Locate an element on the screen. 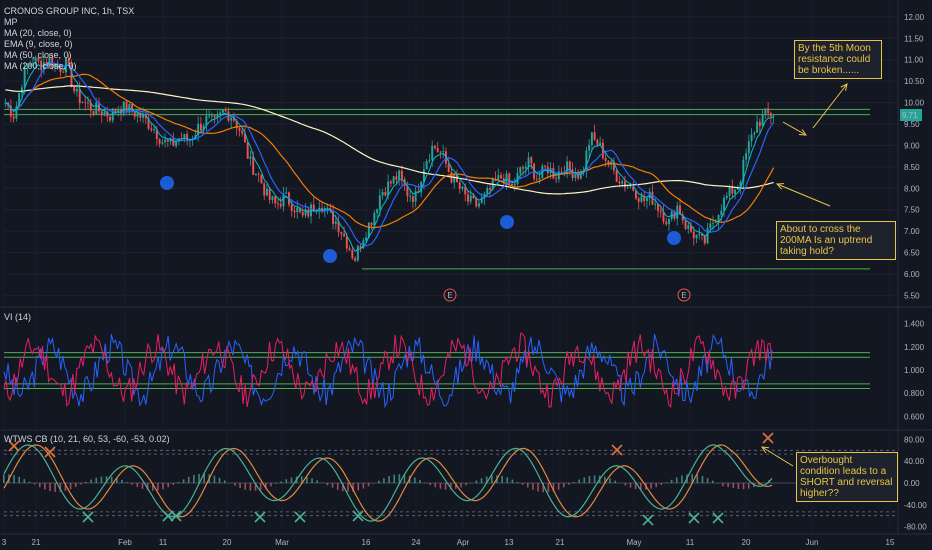 The height and width of the screenshot is (550, 932). time-axis: 3 21 Feb 11 20 Mar 16 24 Apr 13 21 May 11 20 Jun 15 is located at coordinates (448, 542).